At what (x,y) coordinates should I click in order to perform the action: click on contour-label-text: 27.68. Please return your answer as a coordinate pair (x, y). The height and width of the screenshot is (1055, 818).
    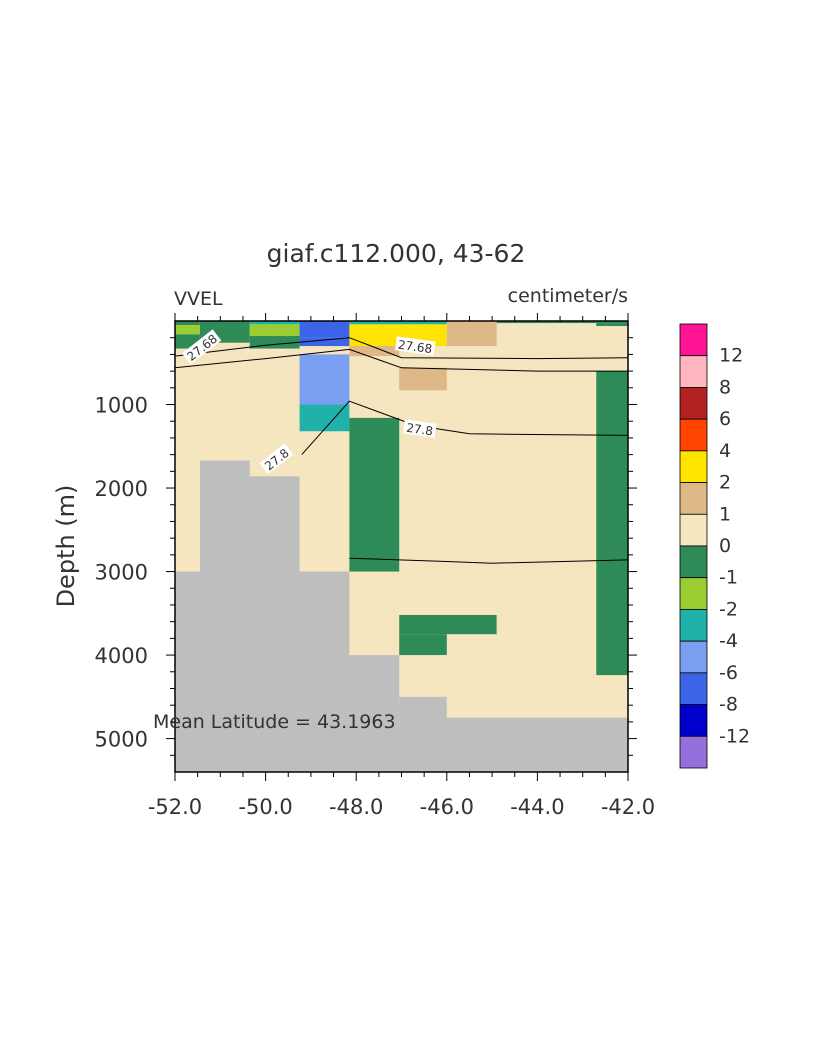
    Looking at the image, I should click on (415, 347).